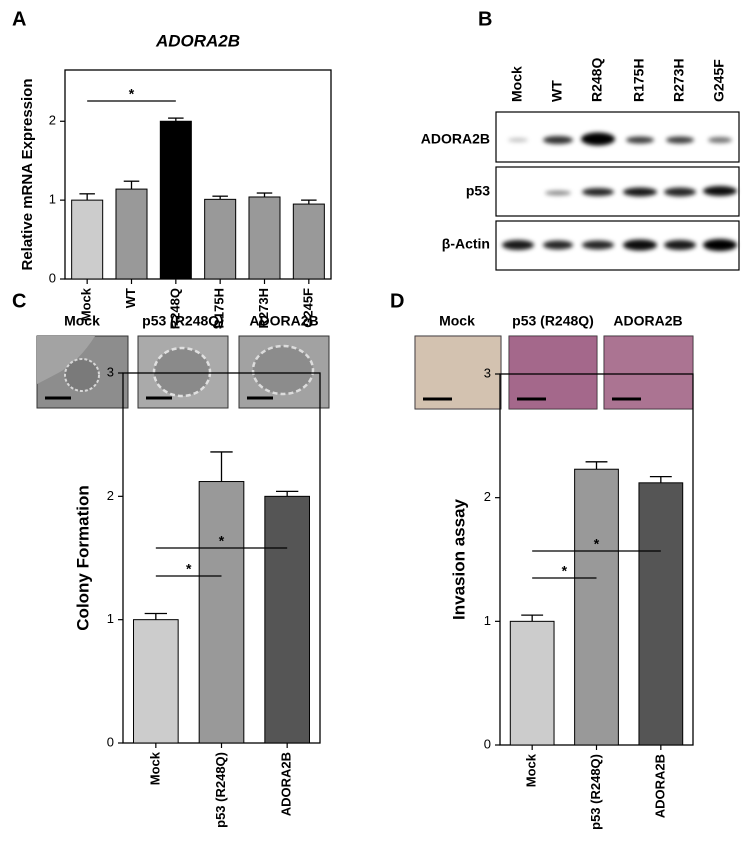  I want to click on blot-row-label: ADORA2B, so click(455, 139).